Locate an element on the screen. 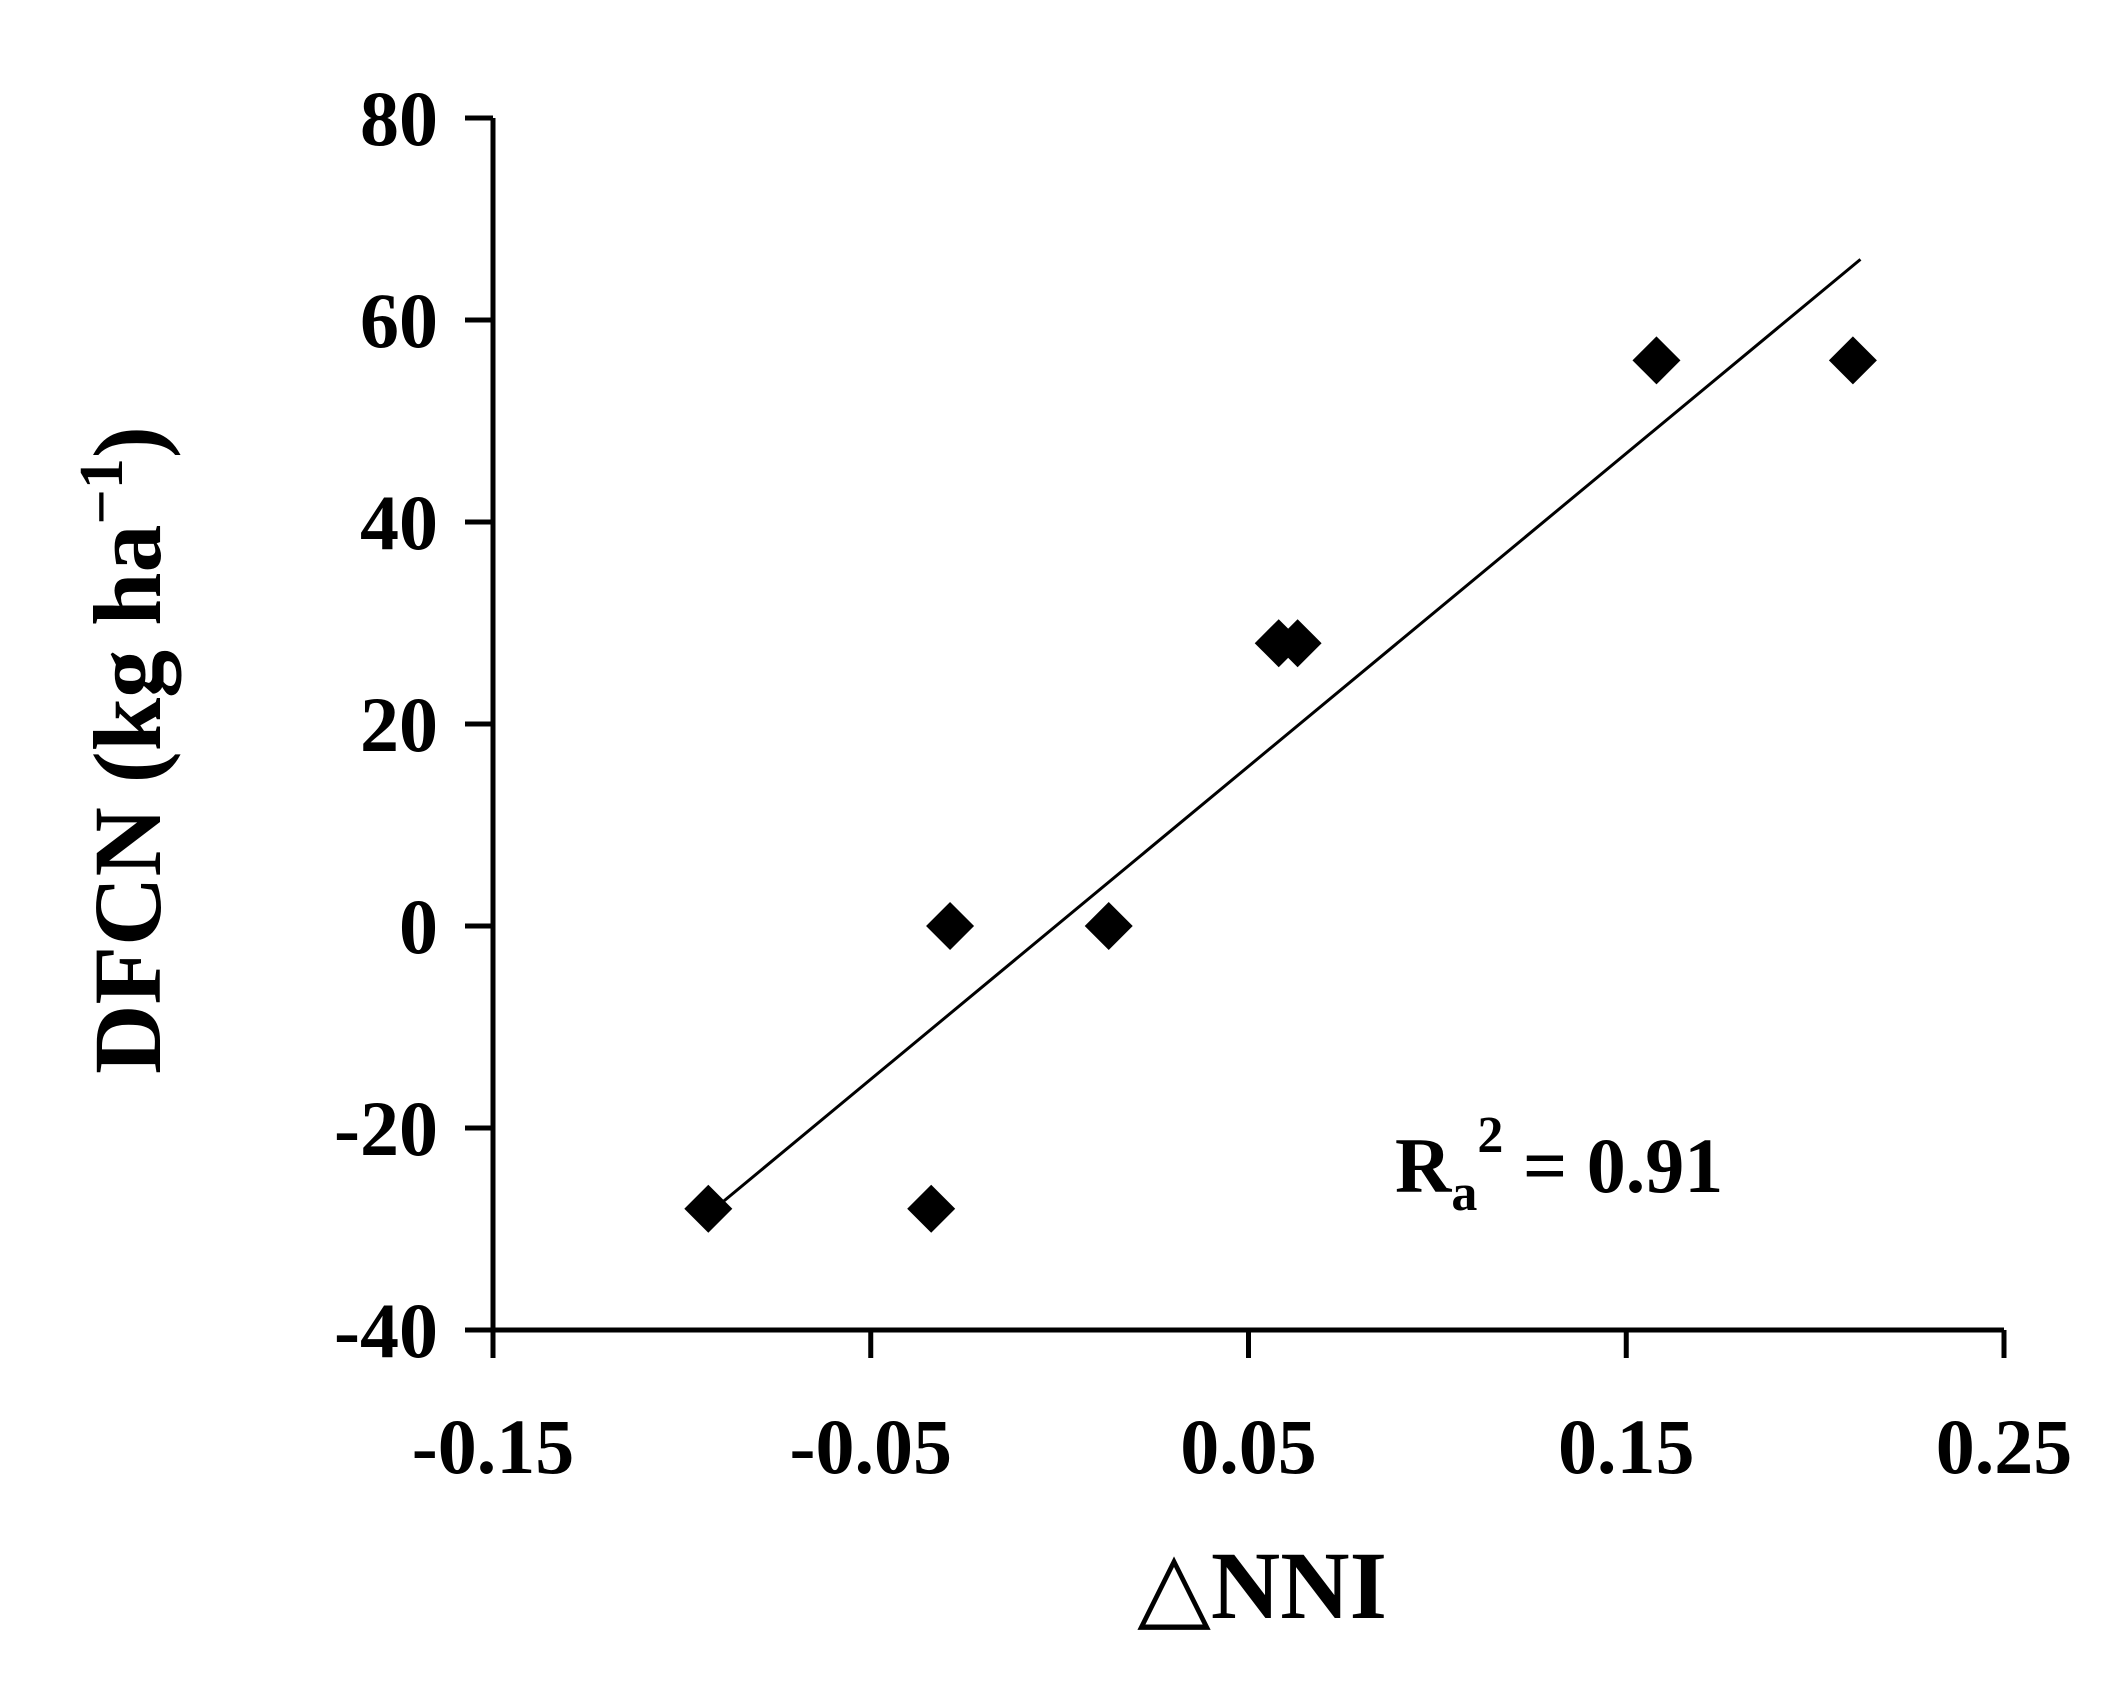 The image size is (2111, 1687). x-tick-label: -0.05 is located at coordinates (871, 1446).